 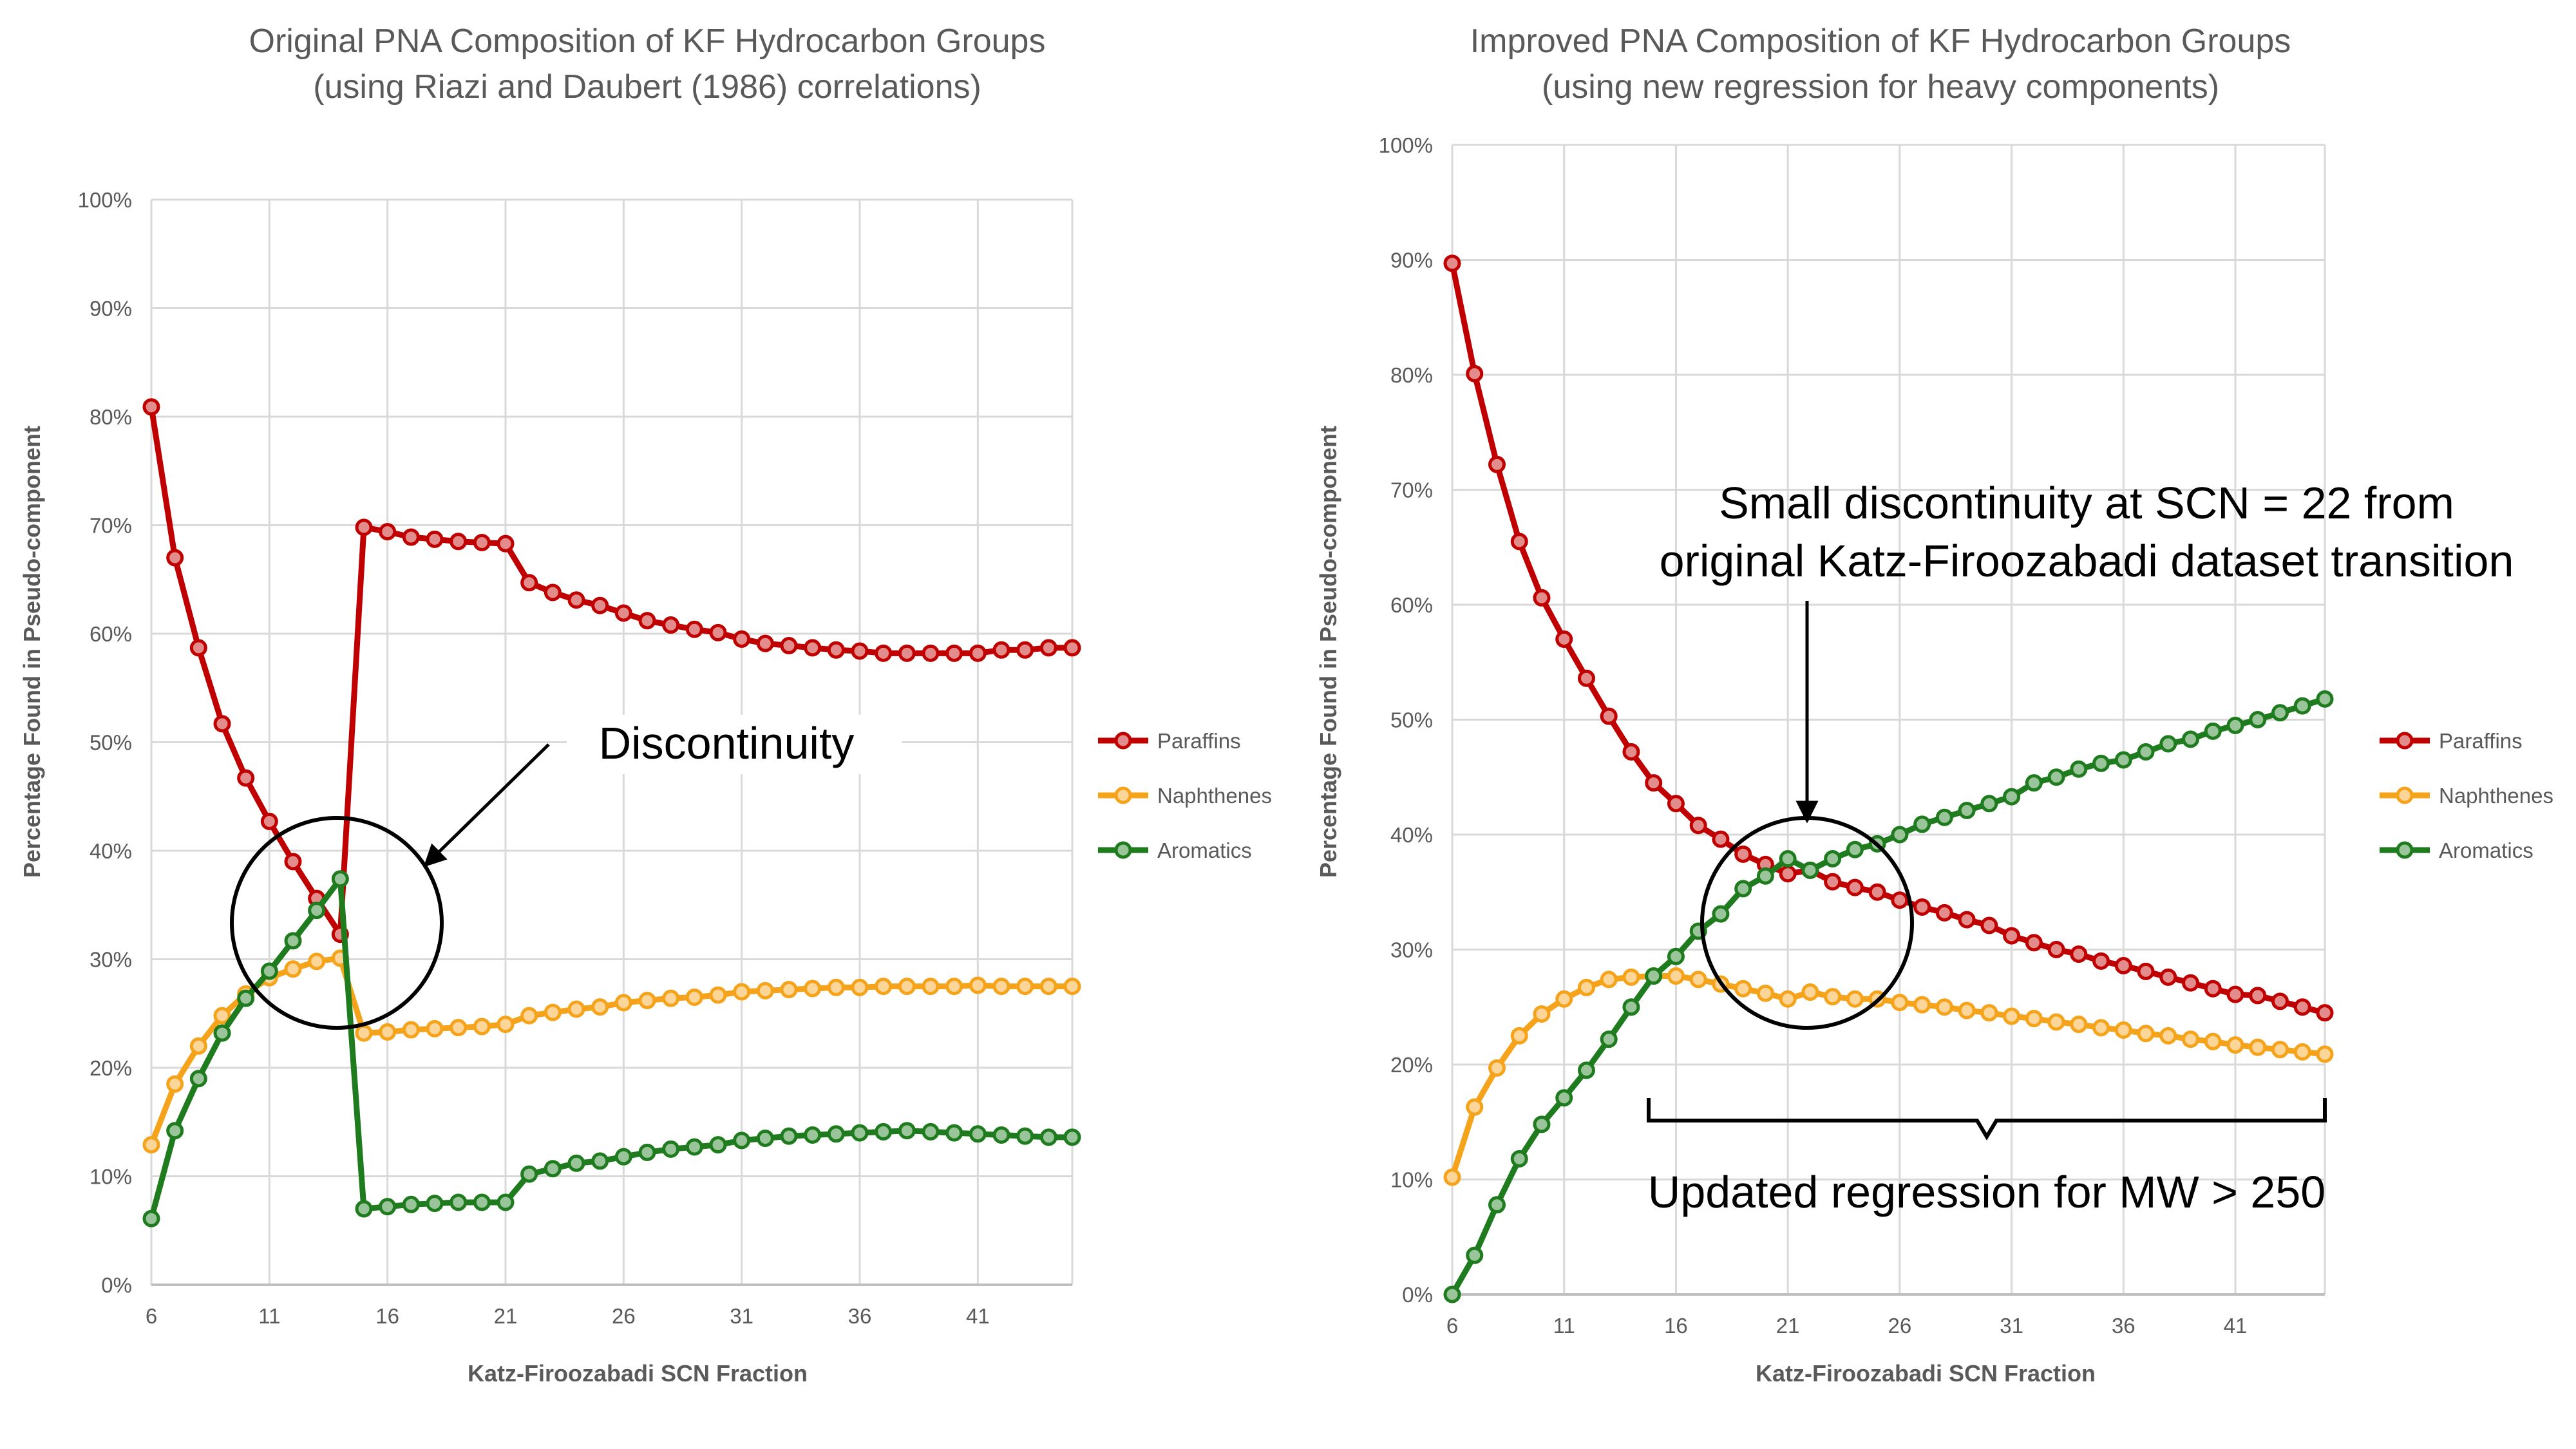 What do you see at coordinates (1199, 741) in the screenshot?
I see `legend-label-paraffins: Paraffins` at bounding box center [1199, 741].